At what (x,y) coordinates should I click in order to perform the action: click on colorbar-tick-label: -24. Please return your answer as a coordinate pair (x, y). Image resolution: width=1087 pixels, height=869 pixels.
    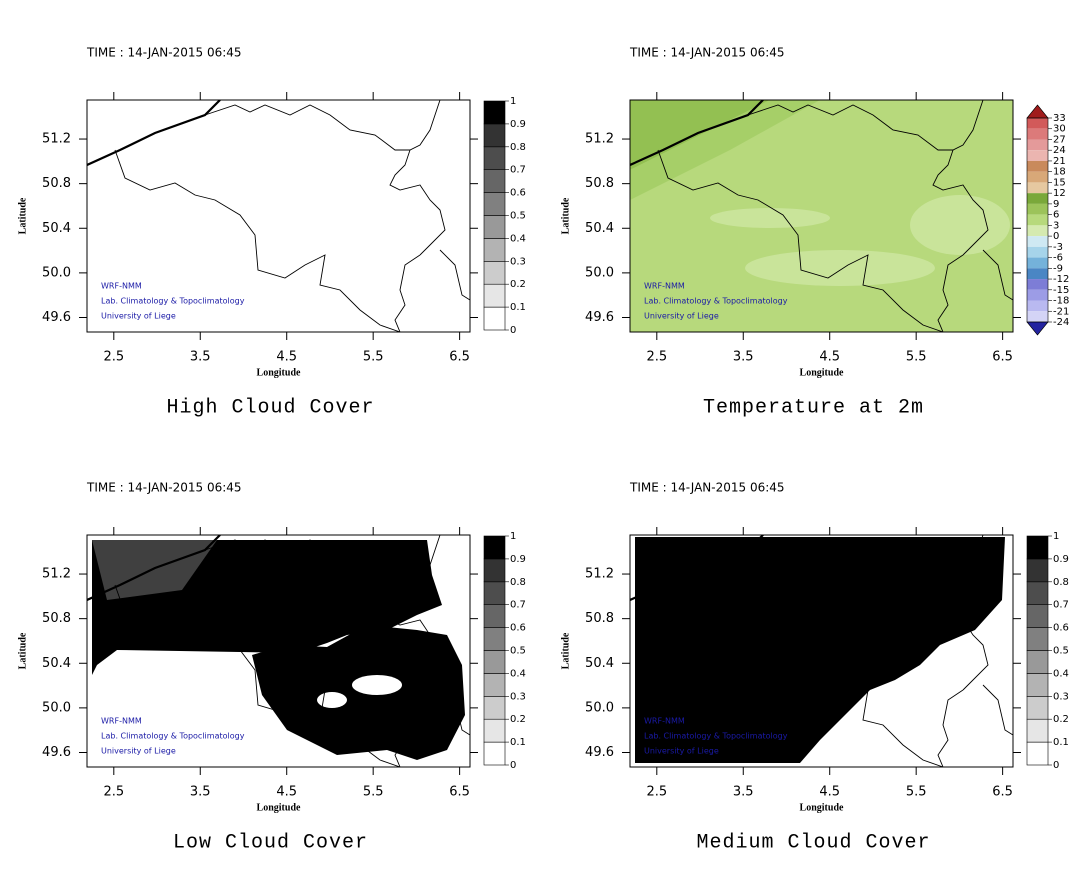
    Looking at the image, I should click on (1061, 322).